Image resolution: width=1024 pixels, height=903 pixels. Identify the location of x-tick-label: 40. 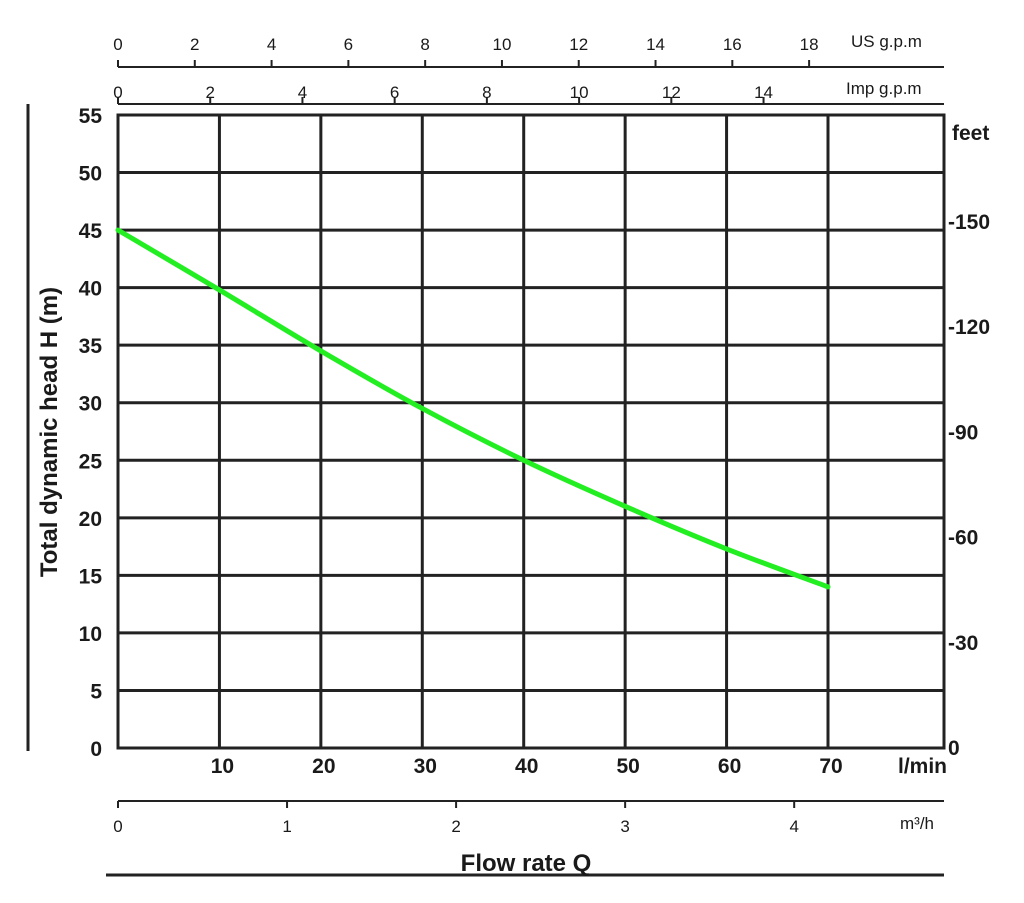
(526, 766).